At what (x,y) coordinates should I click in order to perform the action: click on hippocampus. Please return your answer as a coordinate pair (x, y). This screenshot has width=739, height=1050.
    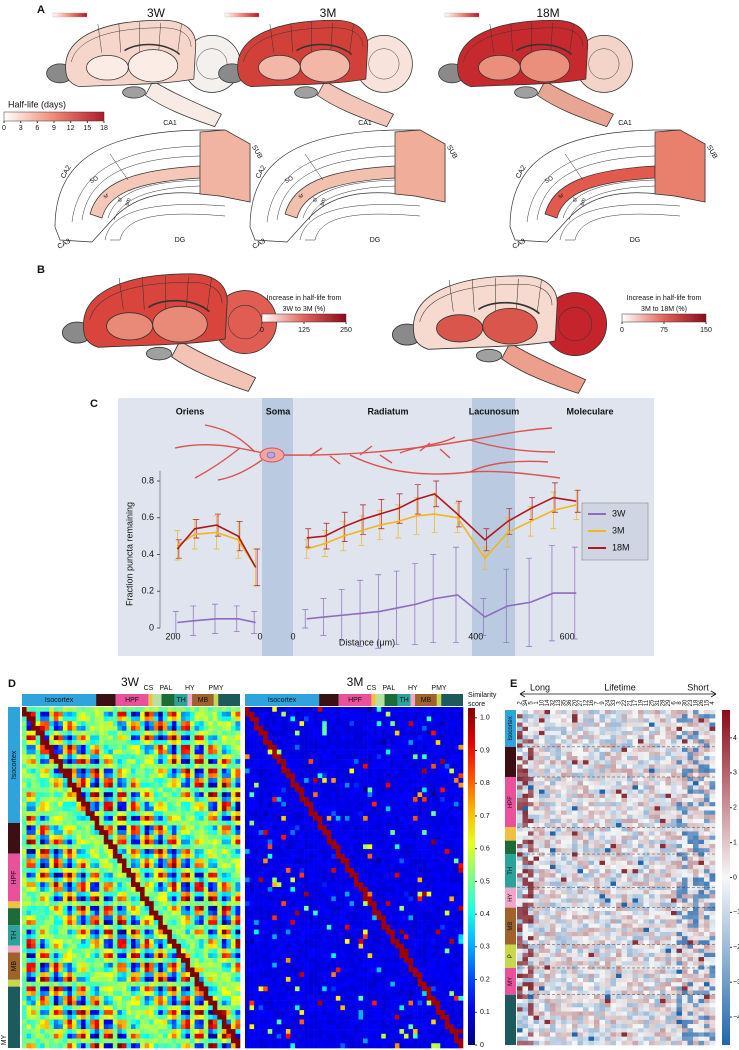
    Looking at the image, I should click on (509, 308).